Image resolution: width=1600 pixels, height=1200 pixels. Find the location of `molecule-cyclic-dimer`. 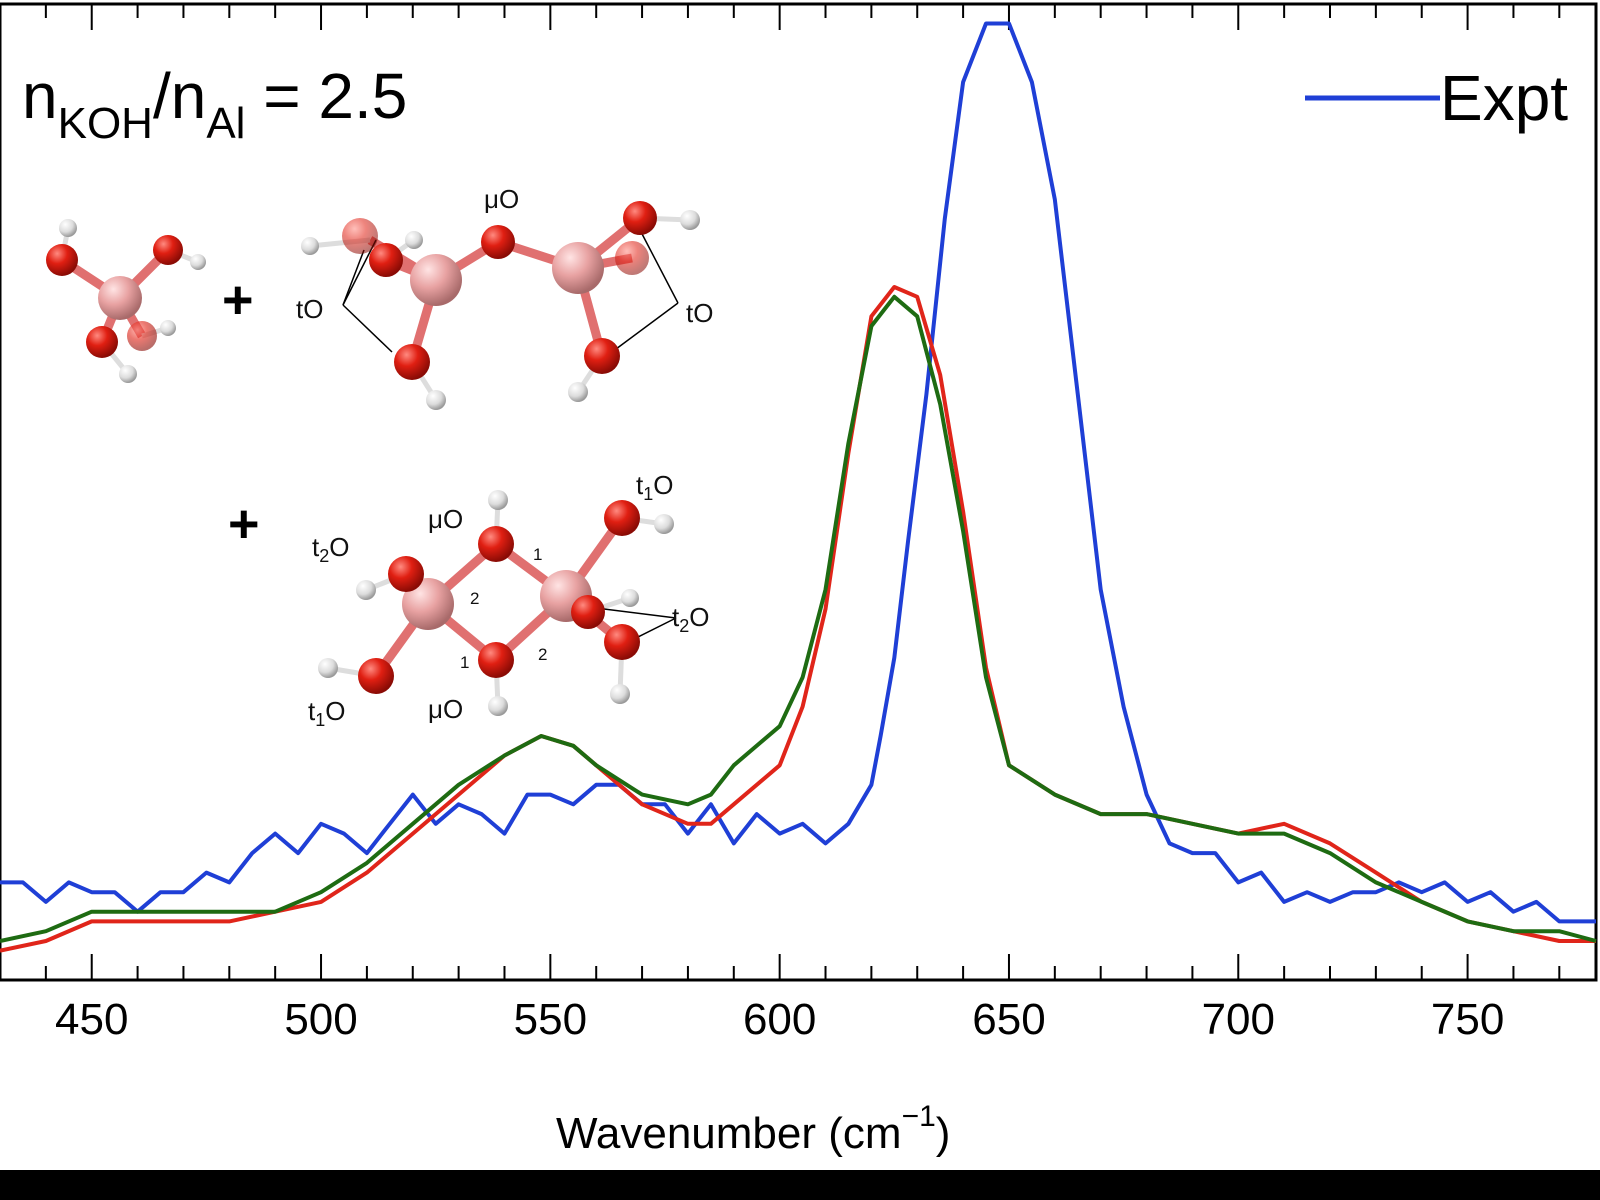

molecule-cyclic-dimer is located at coordinates (497, 603).